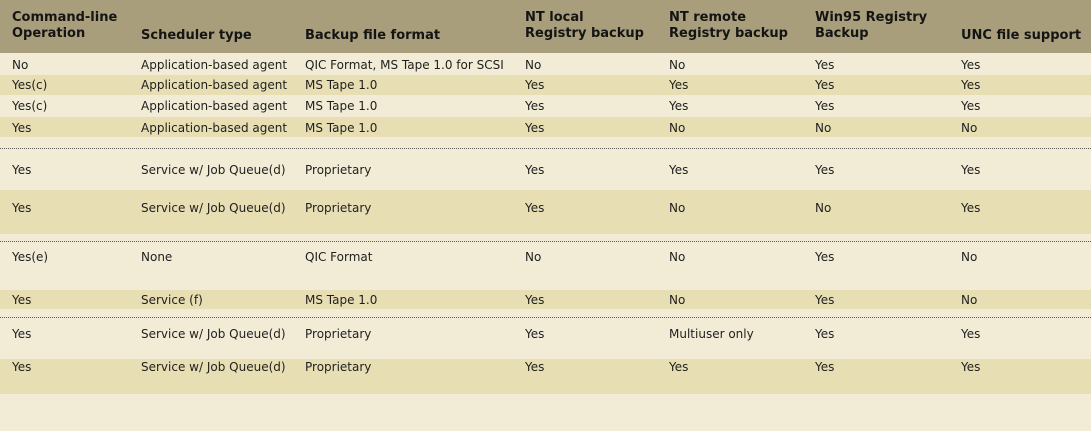 The width and height of the screenshot is (1091, 431). What do you see at coordinates (30, 257) in the screenshot?
I see `cell-command-line: Yes(e)` at bounding box center [30, 257].